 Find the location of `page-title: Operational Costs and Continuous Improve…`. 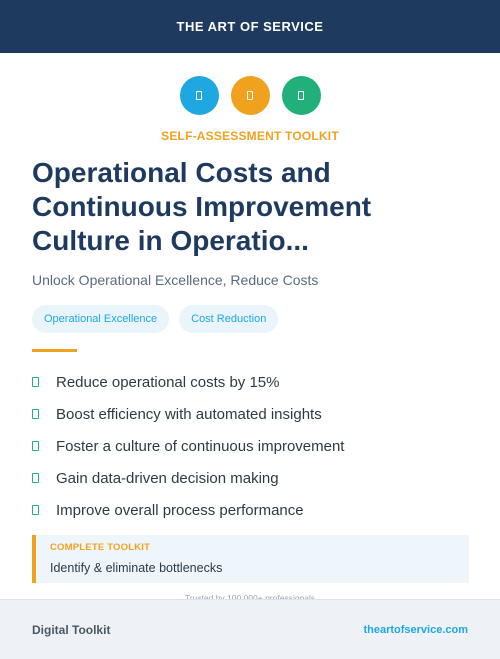

page-title: Operational Costs and Continuous Improve… is located at coordinates (202, 206).